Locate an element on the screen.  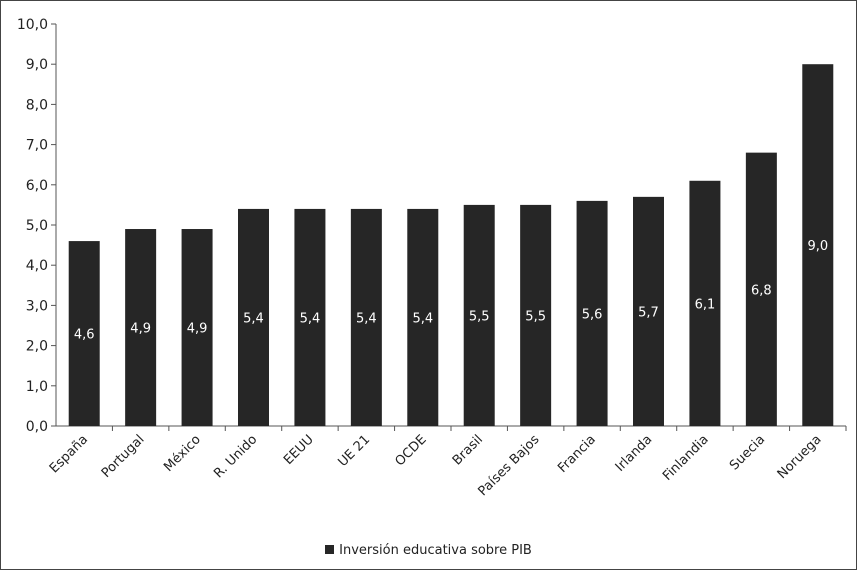
legend-swatch is located at coordinates (330, 549).